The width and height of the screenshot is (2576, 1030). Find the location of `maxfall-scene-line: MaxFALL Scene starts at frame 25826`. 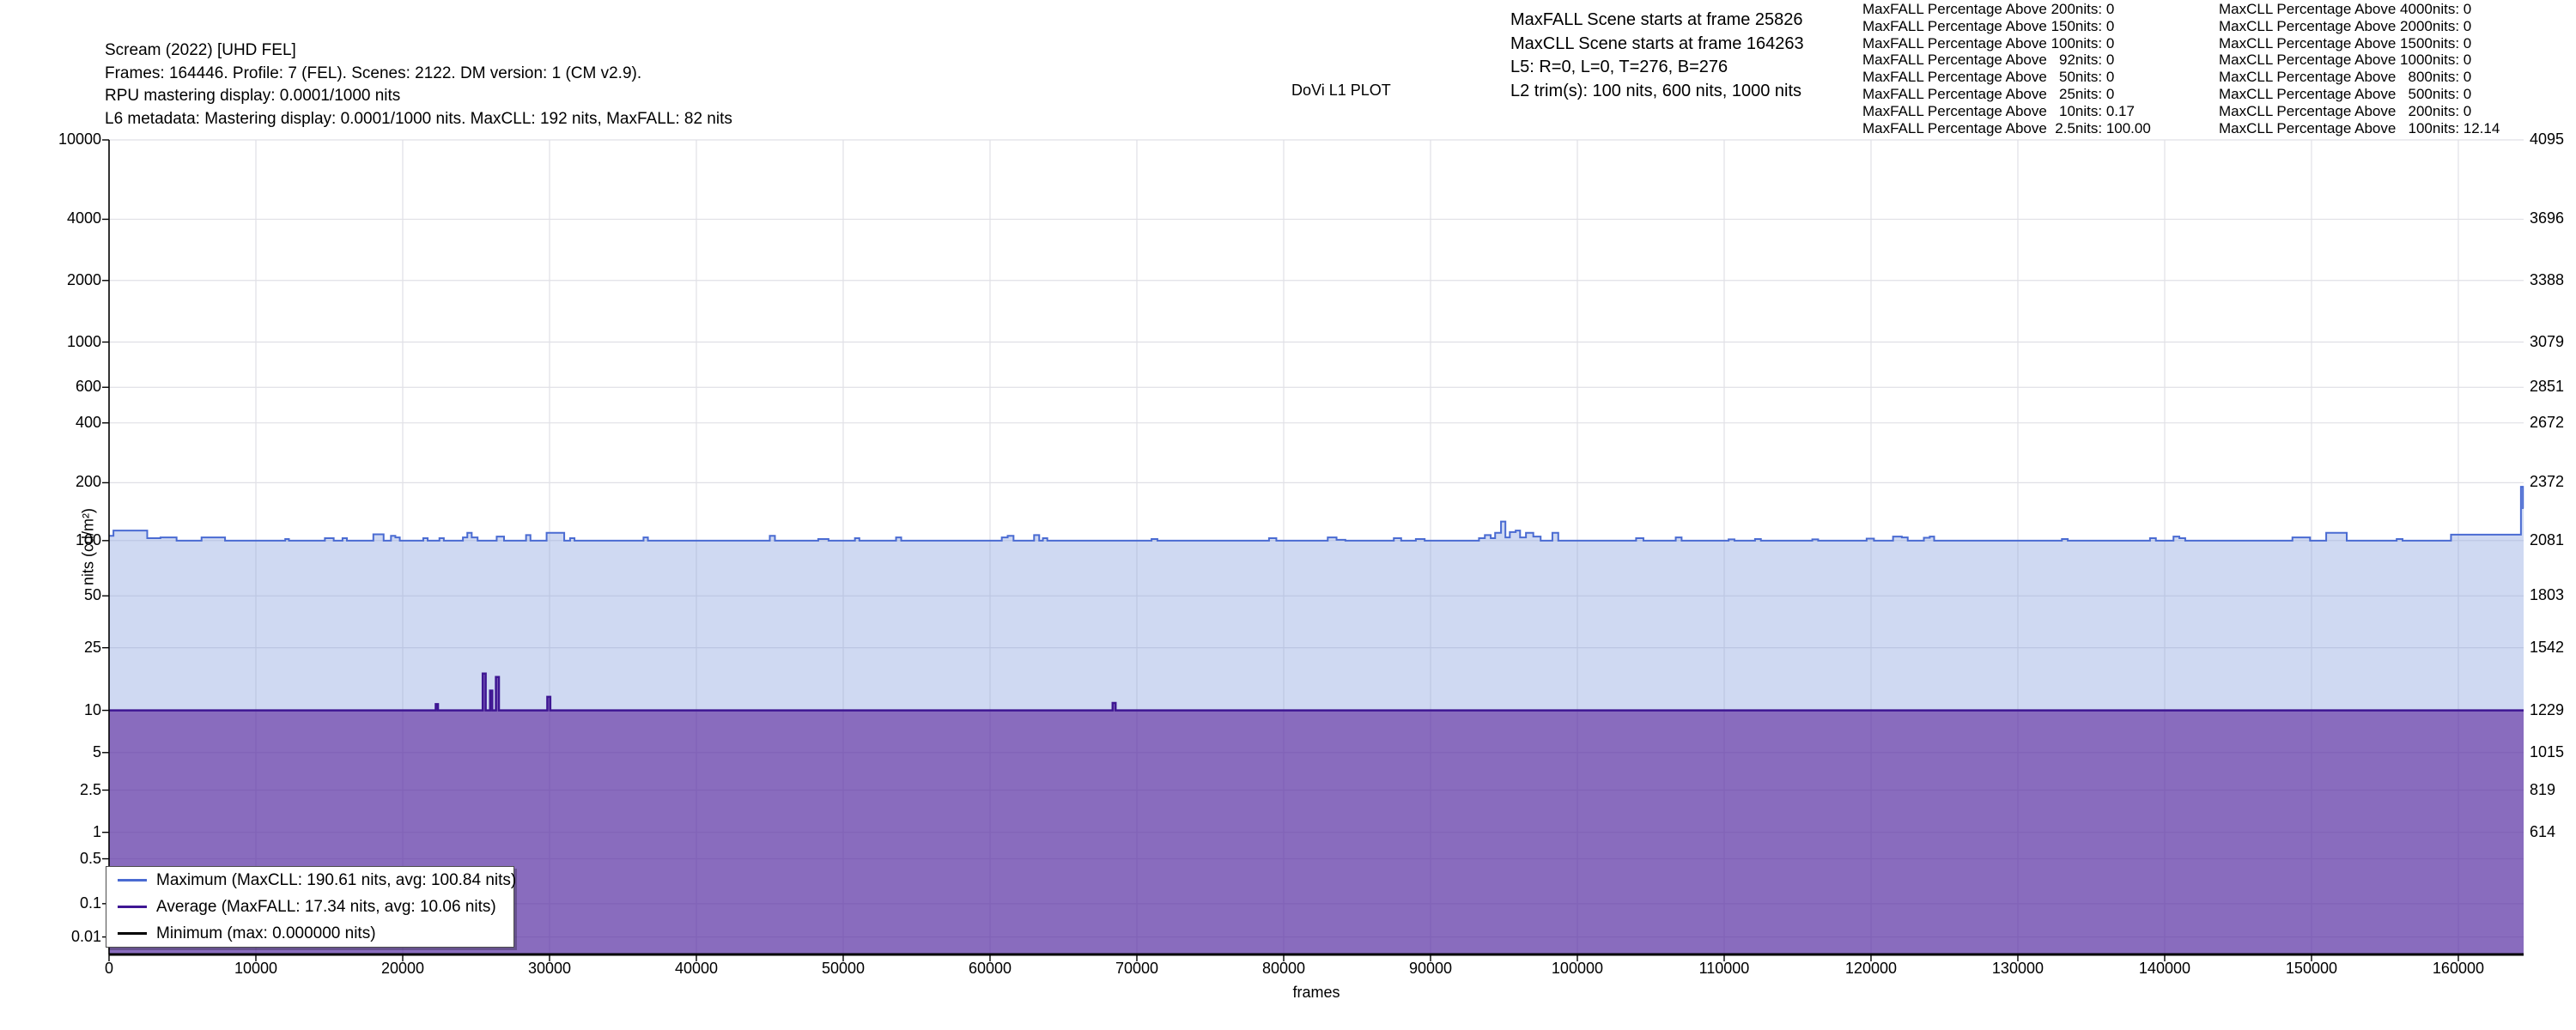

maxfall-scene-line: MaxFALL Scene starts at frame 25826 is located at coordinates (1656, 19).